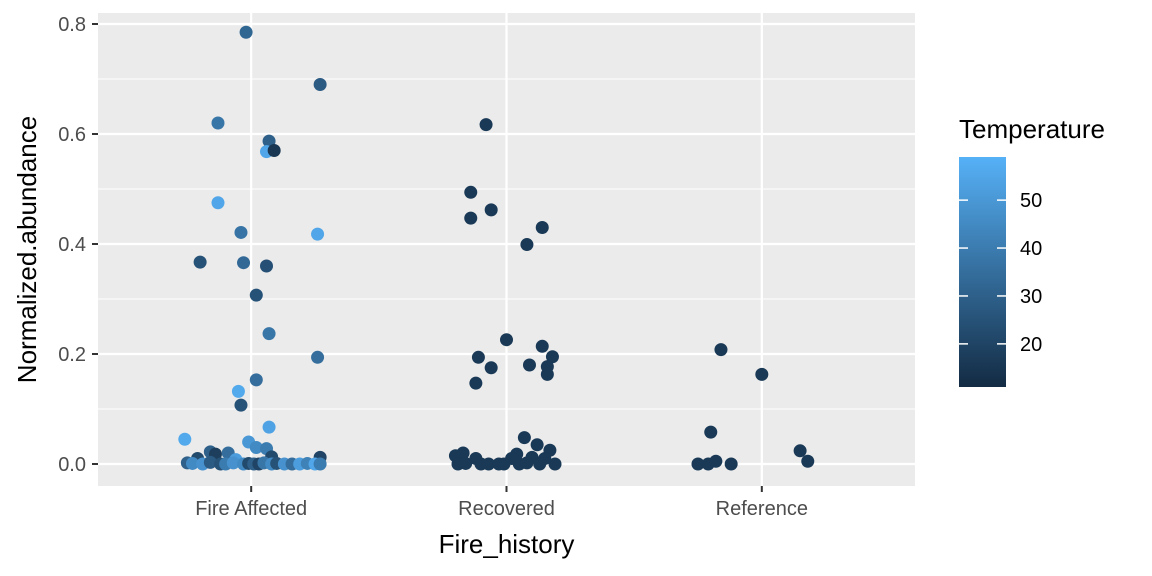 The image size is (1152, 576). What do you see at coordinates (1032, 129) in the screenshot?
I see `legend-title: Temperature` at bounding box center [1032, 129].